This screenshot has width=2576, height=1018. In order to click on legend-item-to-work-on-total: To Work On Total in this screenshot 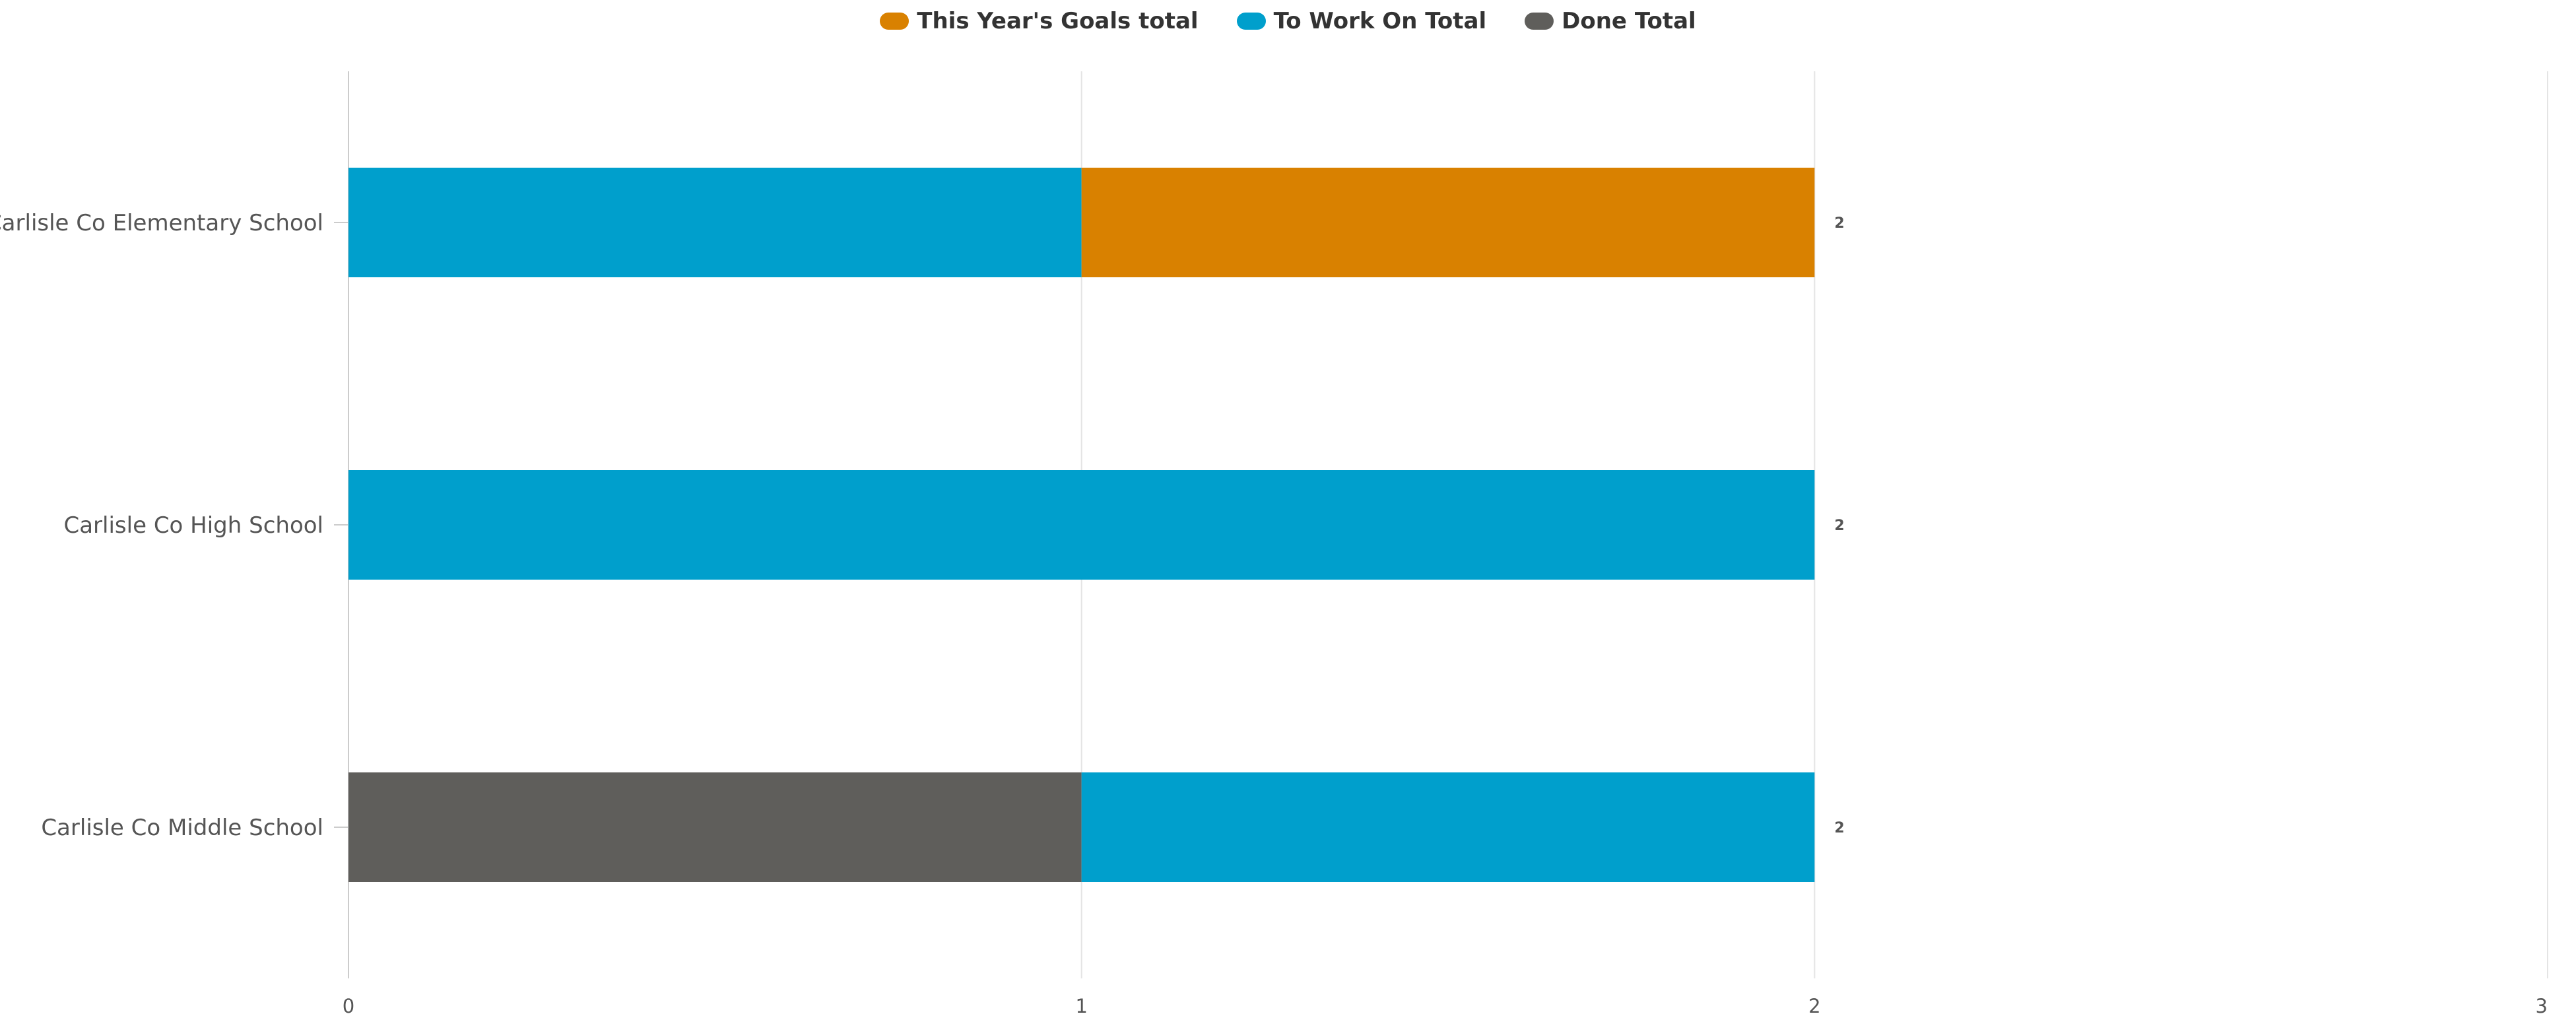, I will do `click(1361, 21)`.